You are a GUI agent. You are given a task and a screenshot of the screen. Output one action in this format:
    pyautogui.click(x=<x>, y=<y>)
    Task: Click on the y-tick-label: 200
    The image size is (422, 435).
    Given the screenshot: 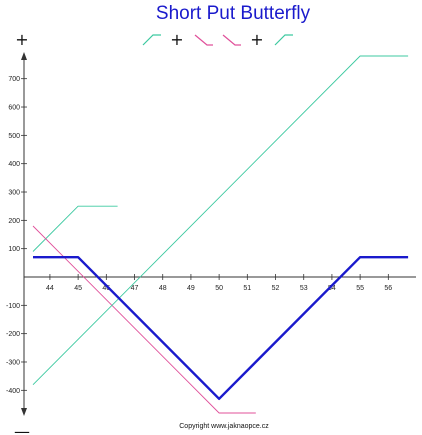 What is the action you would take?
    pyautogui.click(x=14, y=221)
    